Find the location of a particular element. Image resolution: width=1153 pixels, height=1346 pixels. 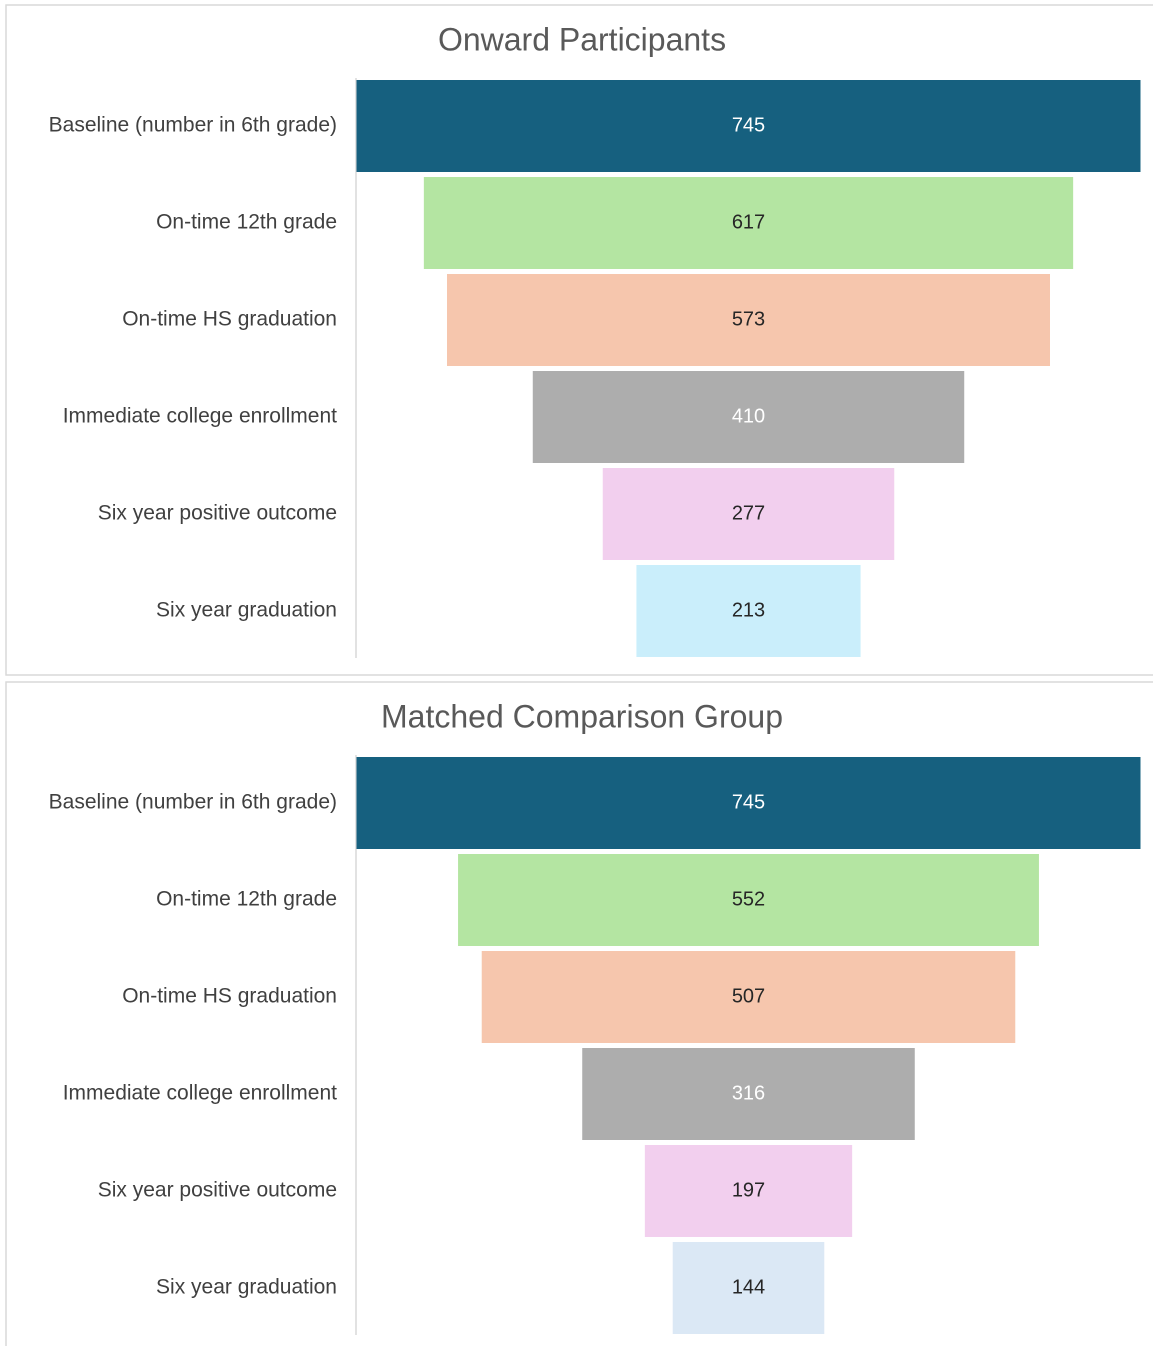

value-label: 410 is located at coordinates (748, 416).